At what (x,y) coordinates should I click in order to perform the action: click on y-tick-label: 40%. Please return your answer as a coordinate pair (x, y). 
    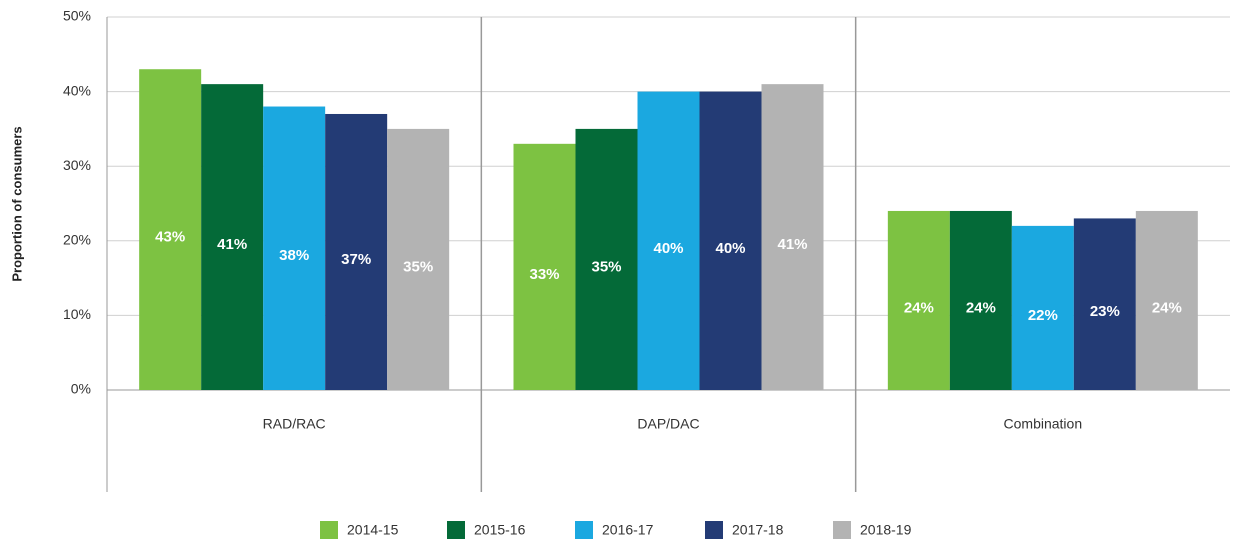
    Looking at the image, I should click on (77, 90).